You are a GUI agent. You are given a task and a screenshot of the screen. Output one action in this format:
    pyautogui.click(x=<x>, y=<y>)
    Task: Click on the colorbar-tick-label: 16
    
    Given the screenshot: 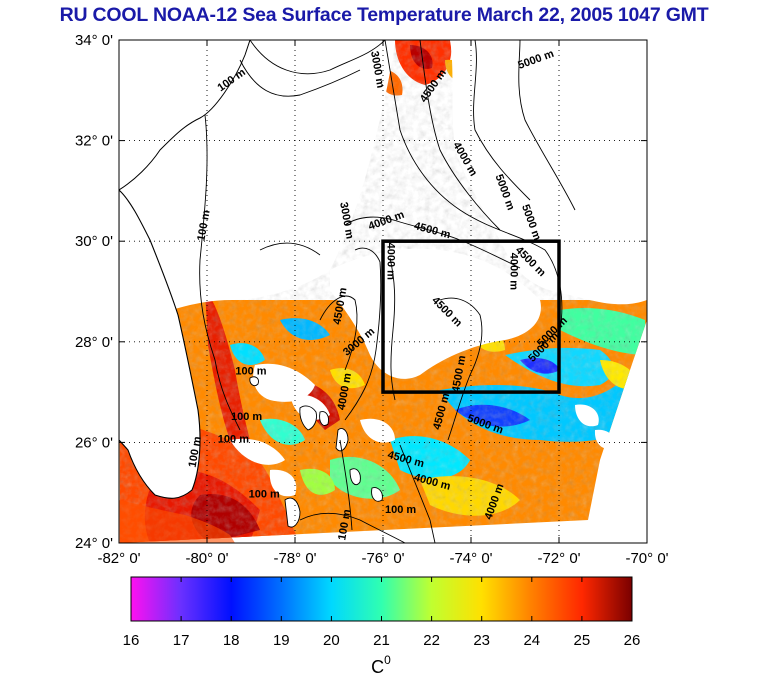 What is the action you would take?
    pyautogui.click(x=131, y=640)
    